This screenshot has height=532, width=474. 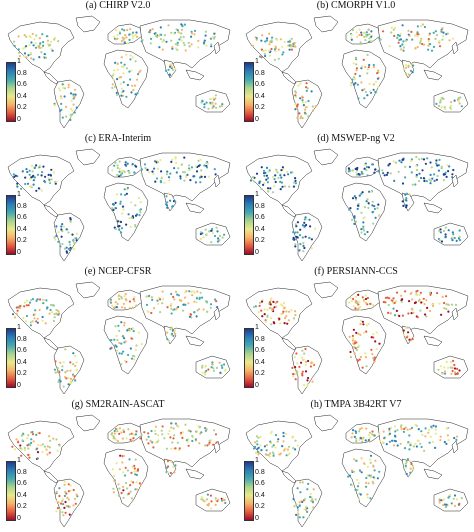 I want to click on coastline, so click(x=217, y=181).